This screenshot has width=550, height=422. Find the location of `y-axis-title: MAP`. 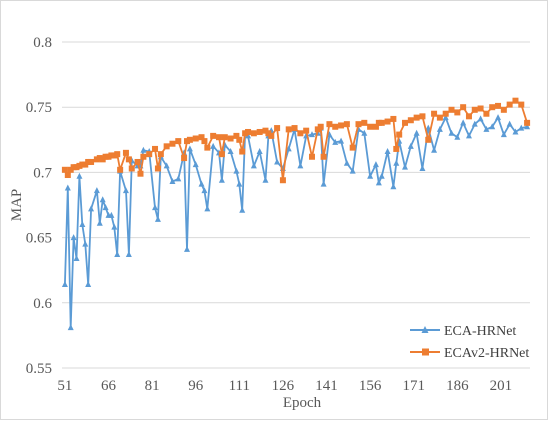

y-axis-title: MAP is located at coordinates (17, 205).